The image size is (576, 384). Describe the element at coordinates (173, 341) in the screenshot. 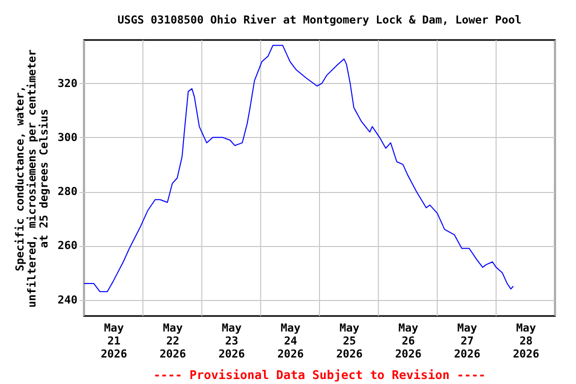

I see `x-tick-label: May 22 2026` at that location.